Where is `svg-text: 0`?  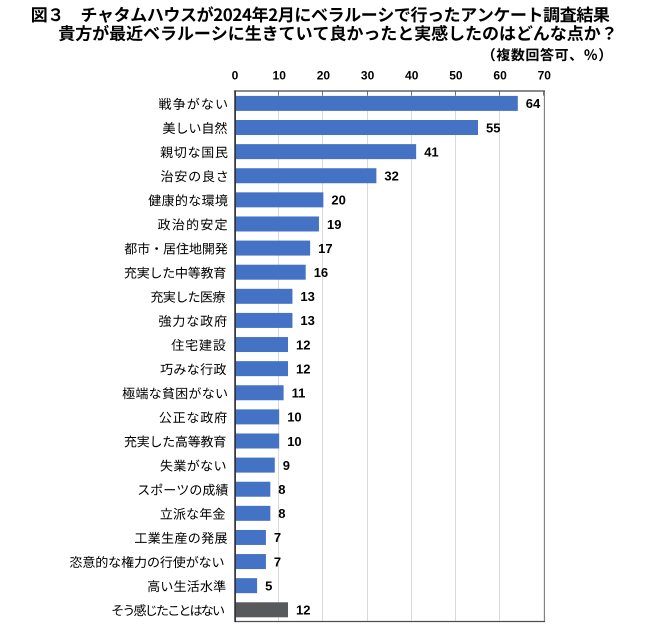
svg-text: 0 is located at coordinates (235, 76).